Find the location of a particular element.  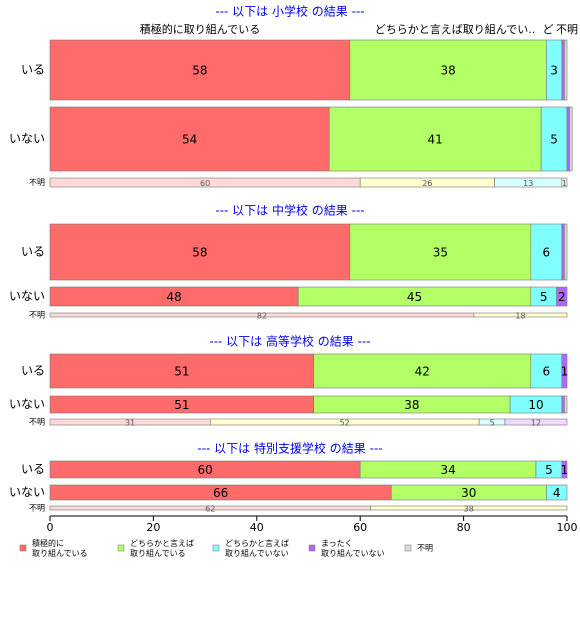

data-label: 13 is located at coordinates (528, 183).